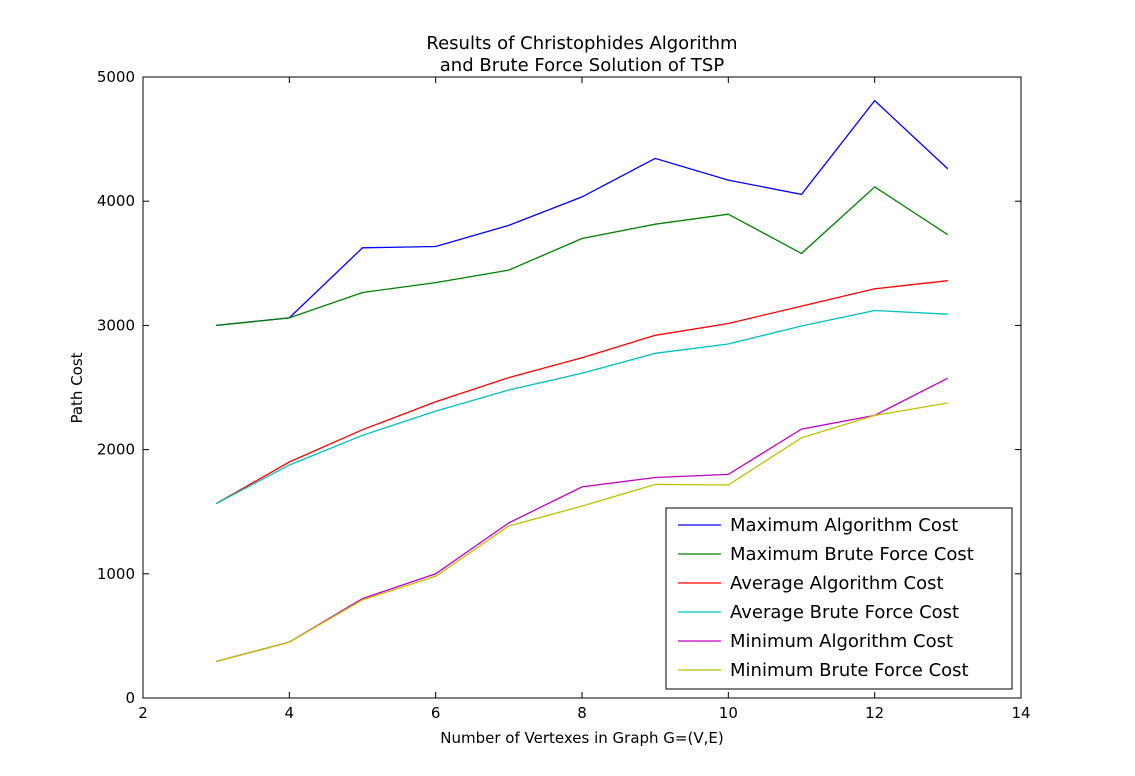 This screenshot has height=776, width=1135. I want to click on y-tick-label-3: 3000, so click(116, 325).